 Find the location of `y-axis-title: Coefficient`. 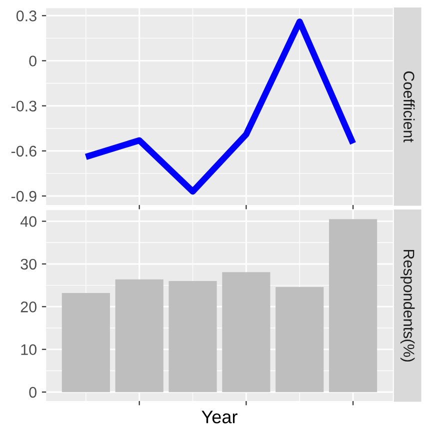

y-axis-title: Coefficient is located at coordinates (409, 106).